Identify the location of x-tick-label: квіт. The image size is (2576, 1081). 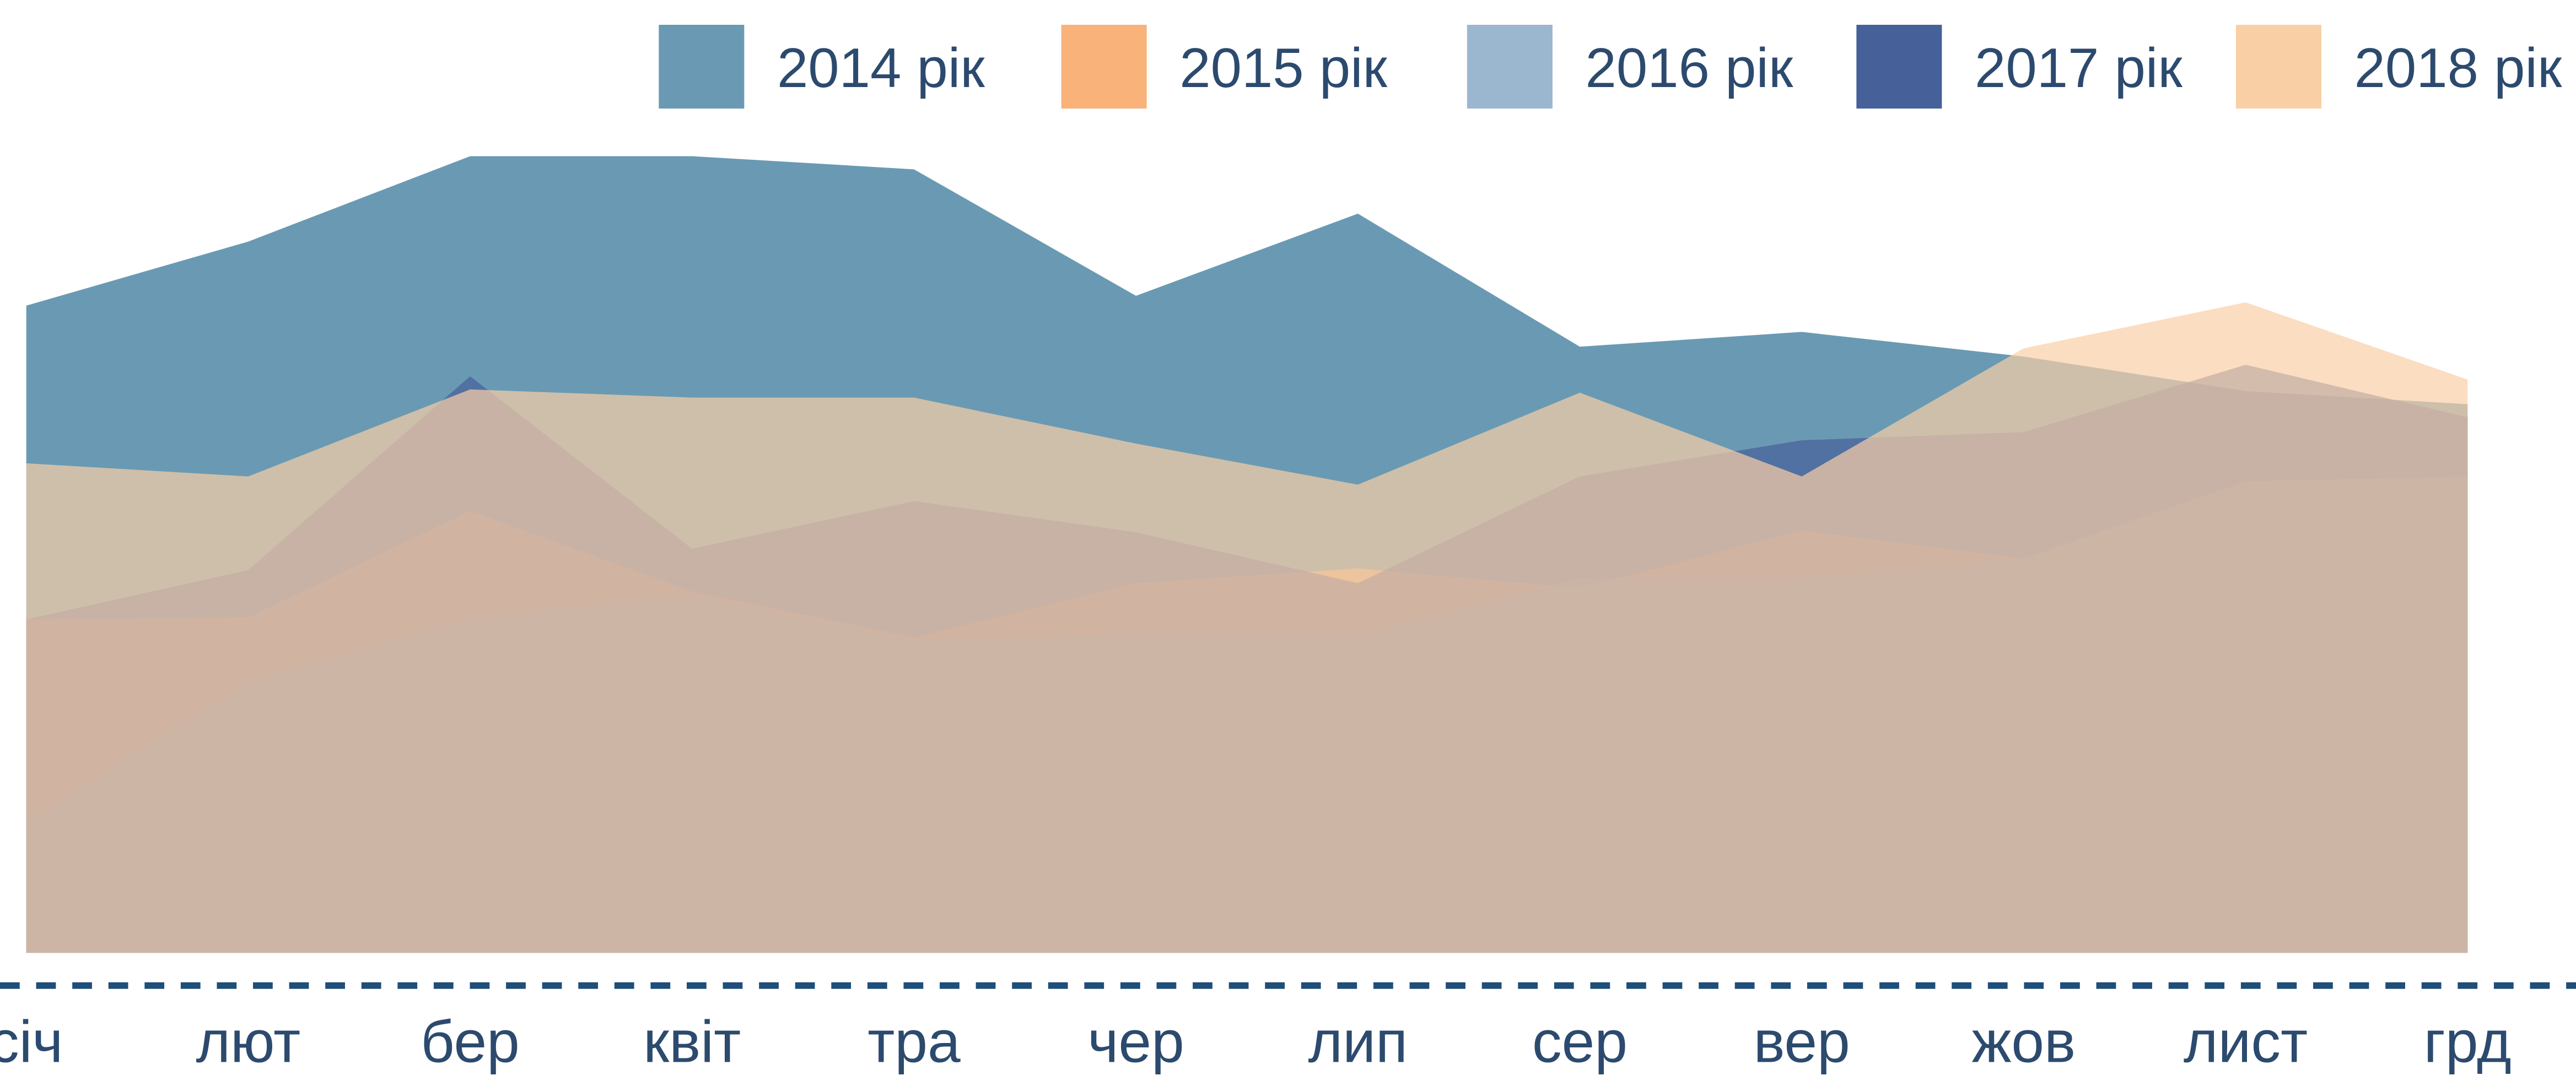
(692, 1041).